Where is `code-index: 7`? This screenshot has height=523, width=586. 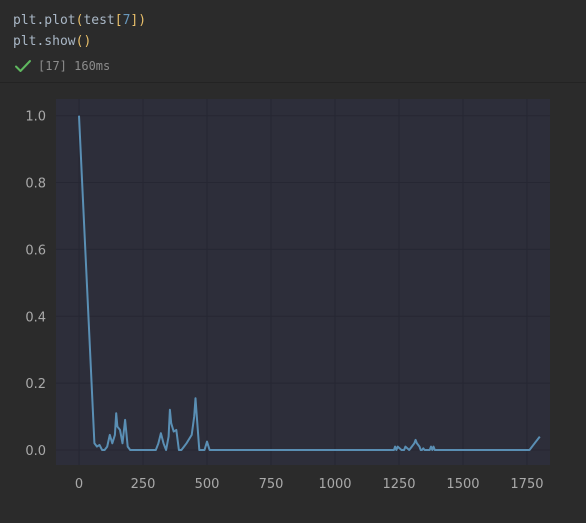 code-index: 7 is located at coordinates (126, 20).